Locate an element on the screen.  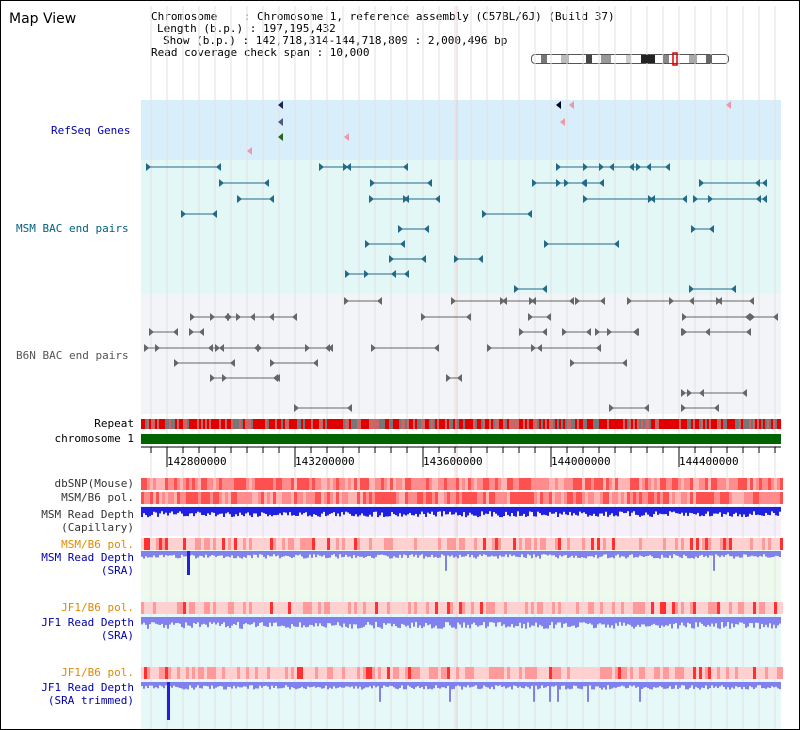
label-jf1-read-depth-sra: JF1 Read Depth (SRA) is located at coordinates (87, 629).